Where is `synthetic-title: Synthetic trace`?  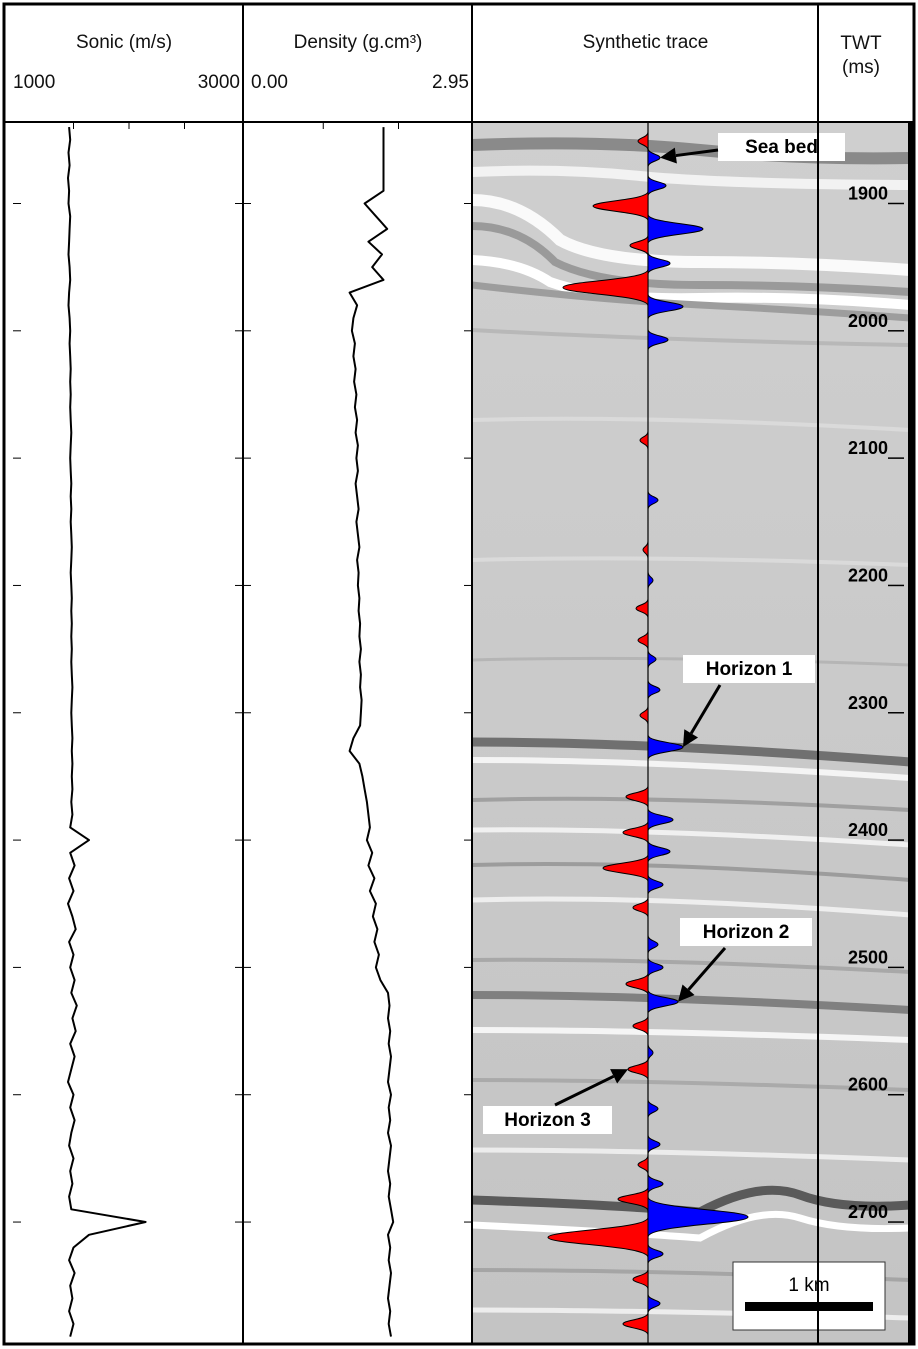 synthetic-title: Synthetic trace is located at coordinates (645, 42).